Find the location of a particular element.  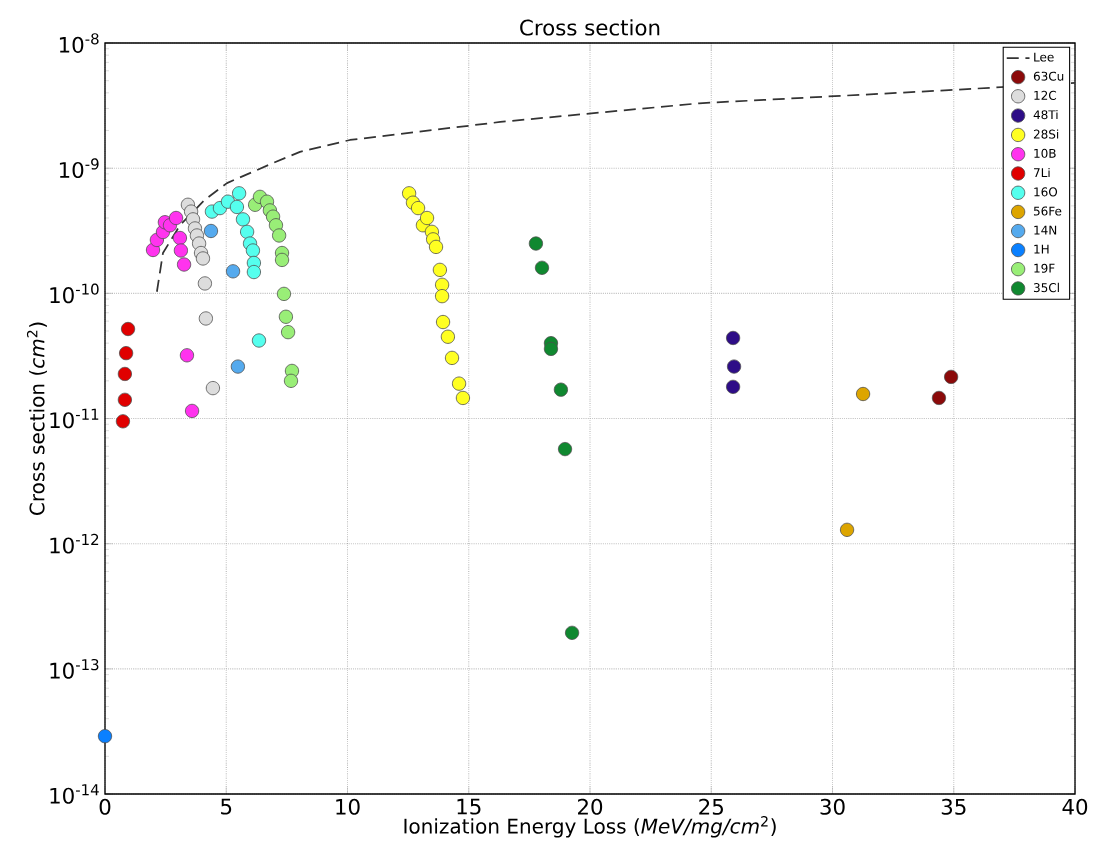

legend-label: 10B is located at coordinates (1045, 153).